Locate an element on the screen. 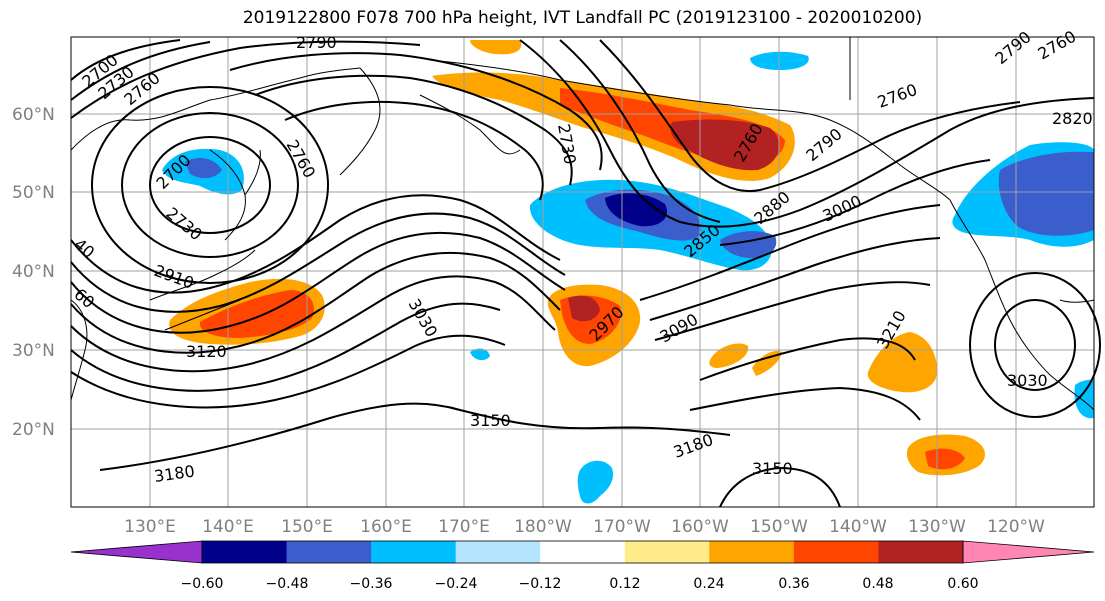  lon-label: 130°E is located at coordinates (150, 527).